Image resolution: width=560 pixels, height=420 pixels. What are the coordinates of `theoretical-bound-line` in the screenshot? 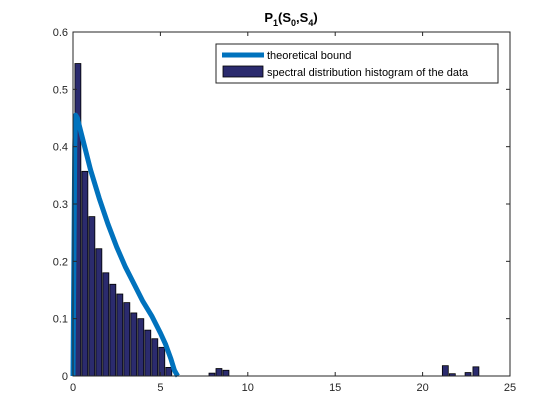 It's located at (125, 245).